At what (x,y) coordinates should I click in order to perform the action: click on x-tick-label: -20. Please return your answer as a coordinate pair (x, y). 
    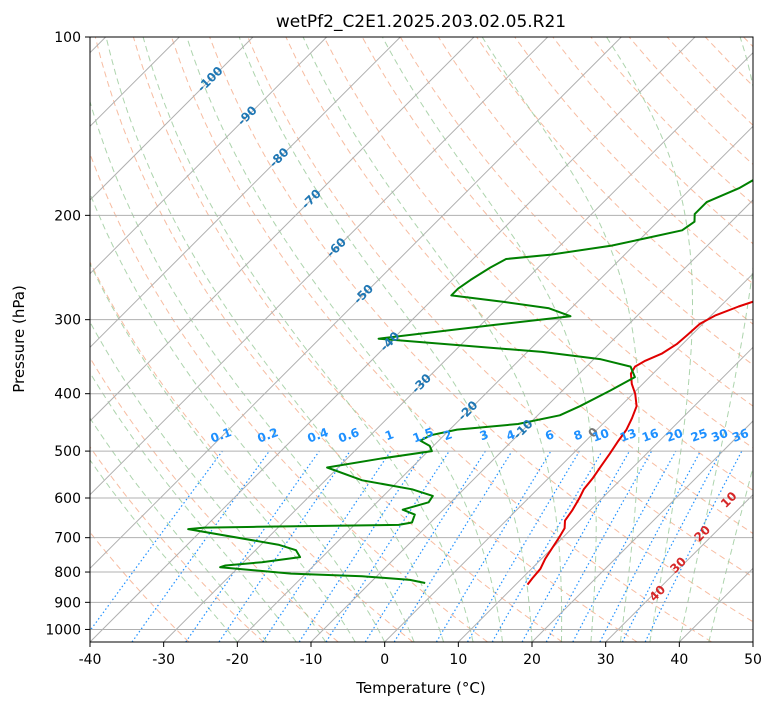
    Looking at the image, I should click on (237, 660).